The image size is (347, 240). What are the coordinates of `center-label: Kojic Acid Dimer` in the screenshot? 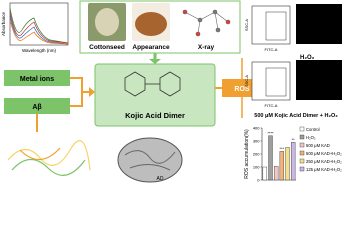 It's located at (155, 115).